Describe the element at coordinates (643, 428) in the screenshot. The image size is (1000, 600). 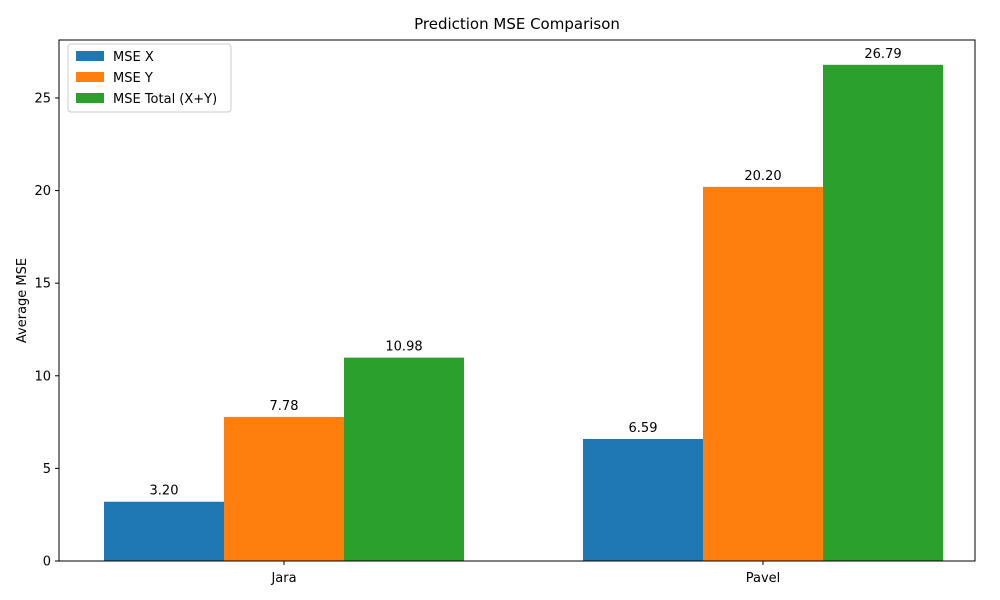
I see `bar-value-label: 6.59` at that location.